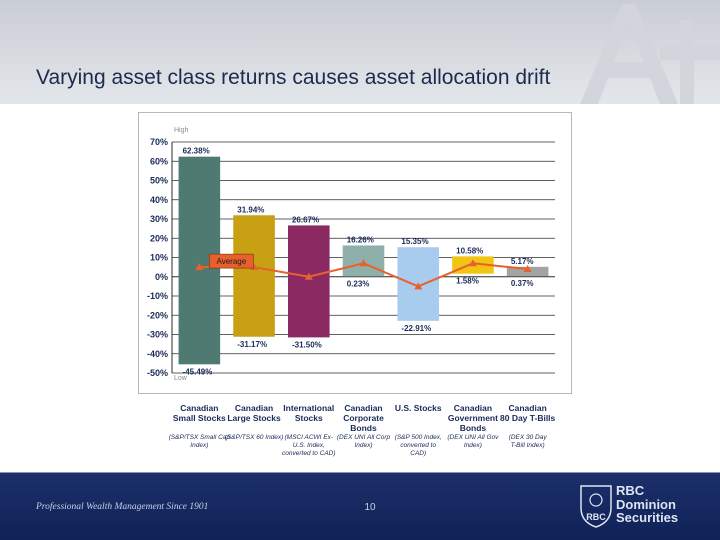 The height and width of the screenshot is (540, 720). Describe the element at coordinates (363, 441) in the screenshot. I see `category-index-label: (DEX UNI All Corp Index)` at that location.